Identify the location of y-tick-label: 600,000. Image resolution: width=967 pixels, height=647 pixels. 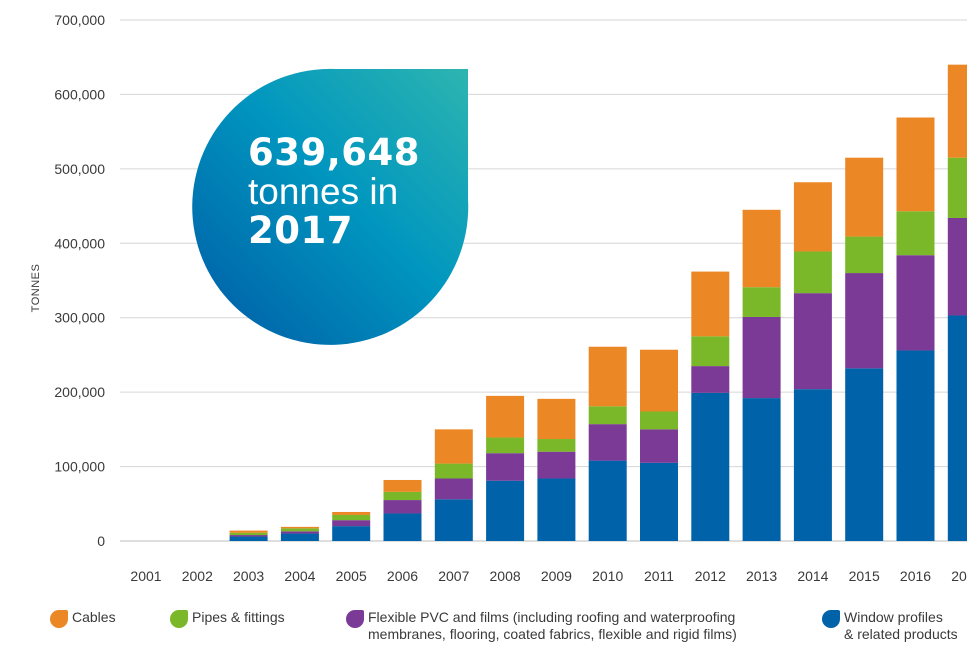
(79, 94).